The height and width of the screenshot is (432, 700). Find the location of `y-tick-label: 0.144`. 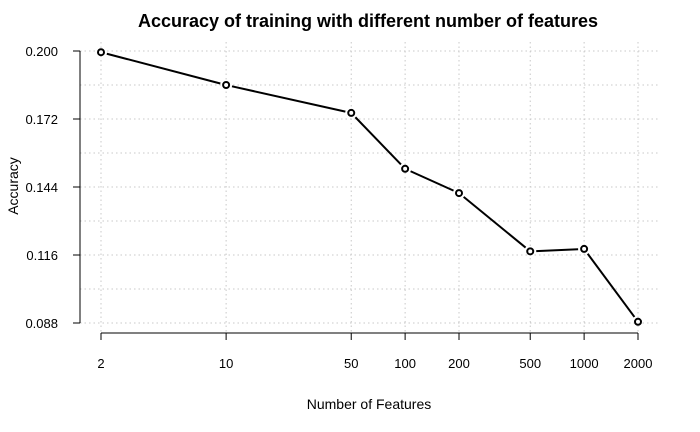

y-tick-label: 0.144 is located at coordinates (41, 187).